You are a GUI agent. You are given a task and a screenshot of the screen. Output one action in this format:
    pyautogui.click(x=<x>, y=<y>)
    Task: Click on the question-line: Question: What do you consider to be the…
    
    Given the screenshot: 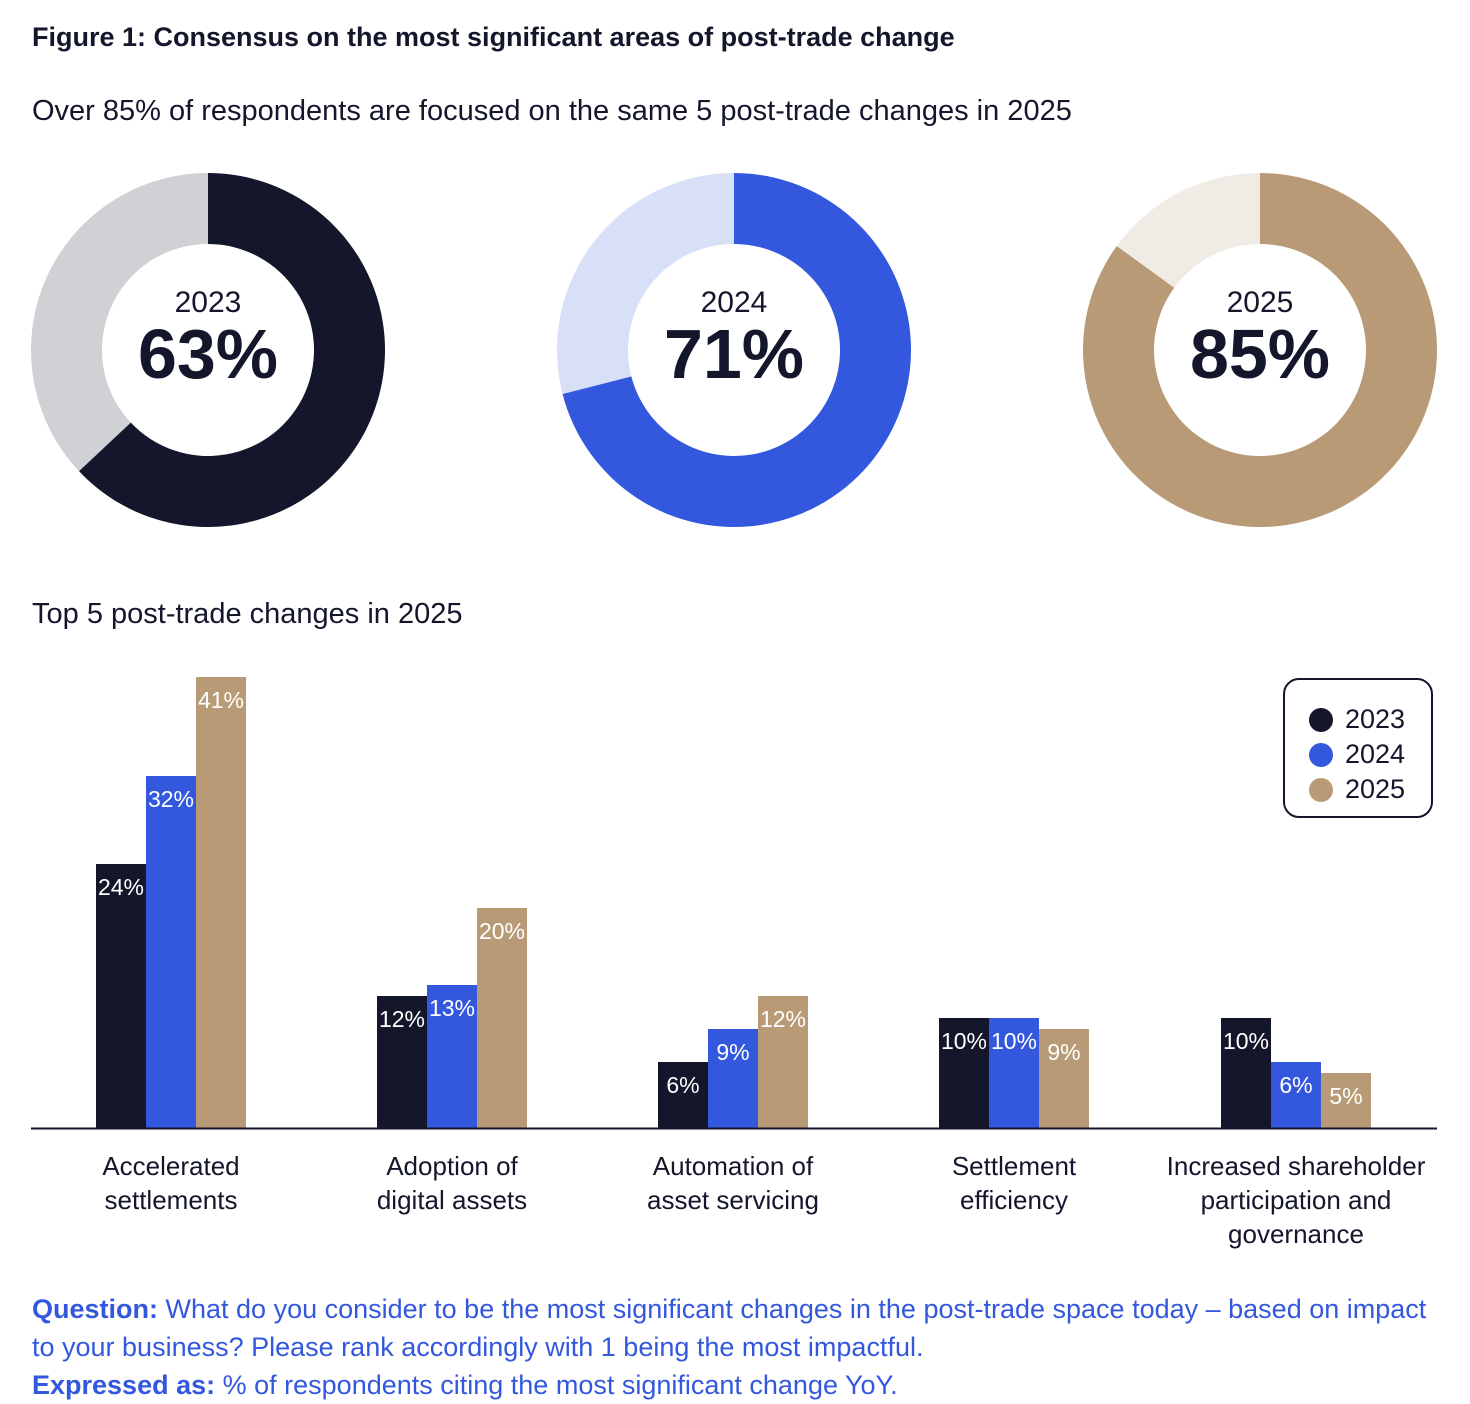 What is the action you would take?
    pyautogui.click(x=742, y=1328)
    